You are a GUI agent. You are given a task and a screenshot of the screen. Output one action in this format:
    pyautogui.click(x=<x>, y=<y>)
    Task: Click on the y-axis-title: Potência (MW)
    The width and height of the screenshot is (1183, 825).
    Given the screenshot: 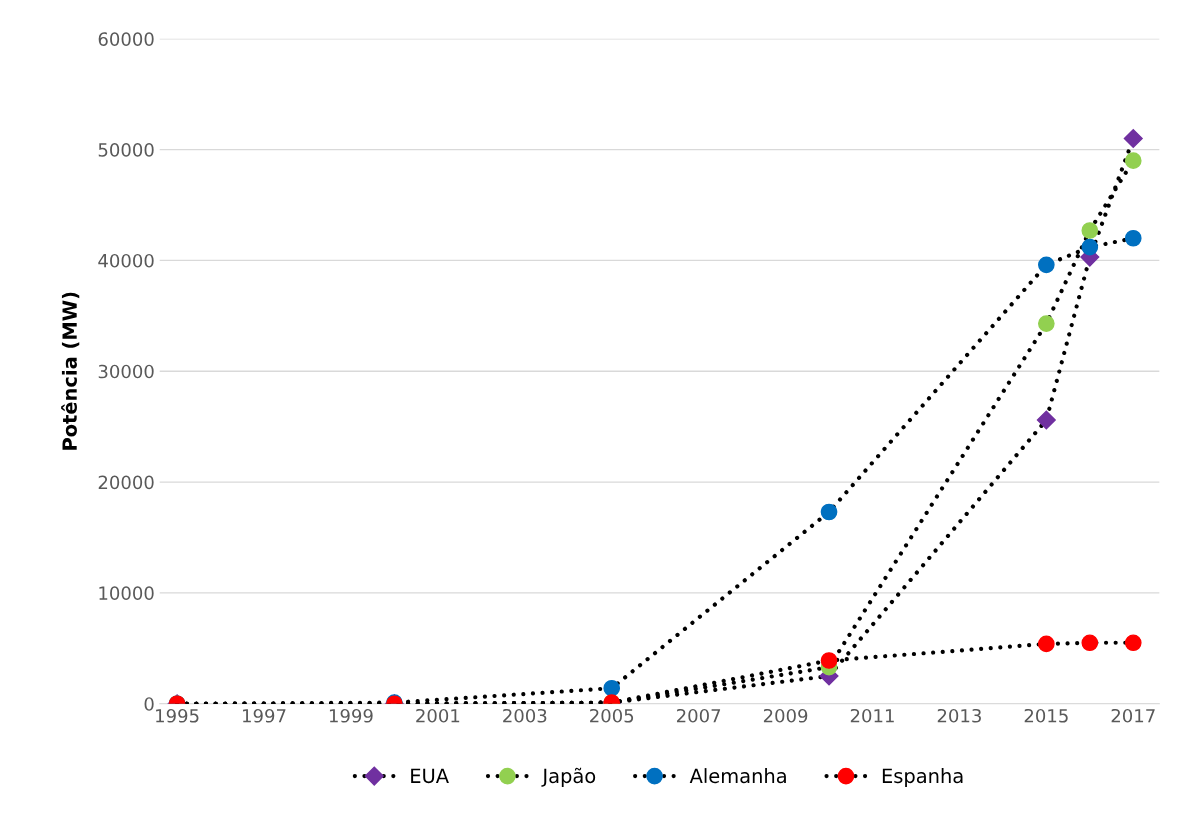 What is the action you would take?
    pyautogui.click(x=70, y=371)
    